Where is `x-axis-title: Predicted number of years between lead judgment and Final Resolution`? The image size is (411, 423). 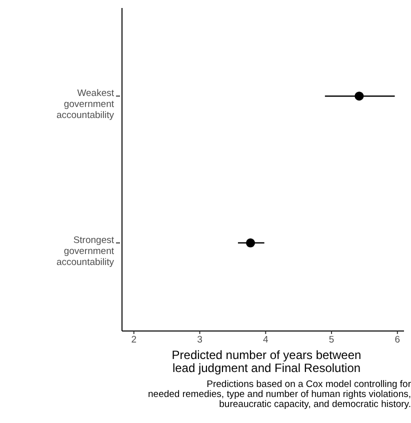
x-axis-title: Predicted number of years between lead judgment and Final Resolution is located at coordinates (266, 361).